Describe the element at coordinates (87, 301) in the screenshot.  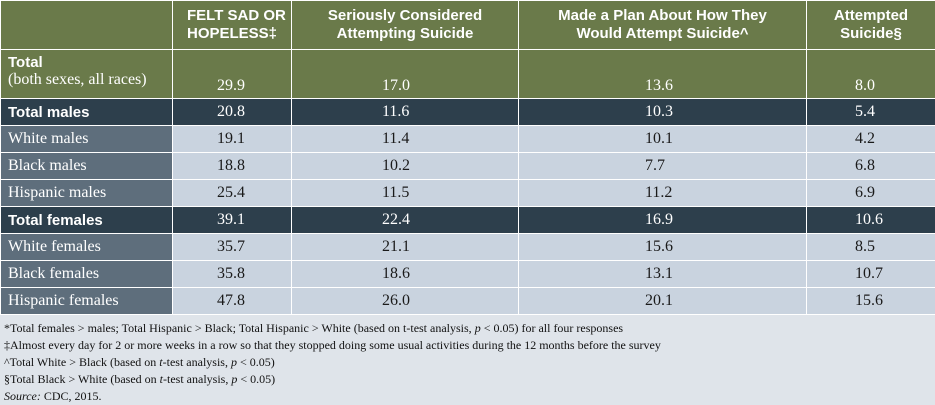
I see `row-label: Hispanic females` at that location.